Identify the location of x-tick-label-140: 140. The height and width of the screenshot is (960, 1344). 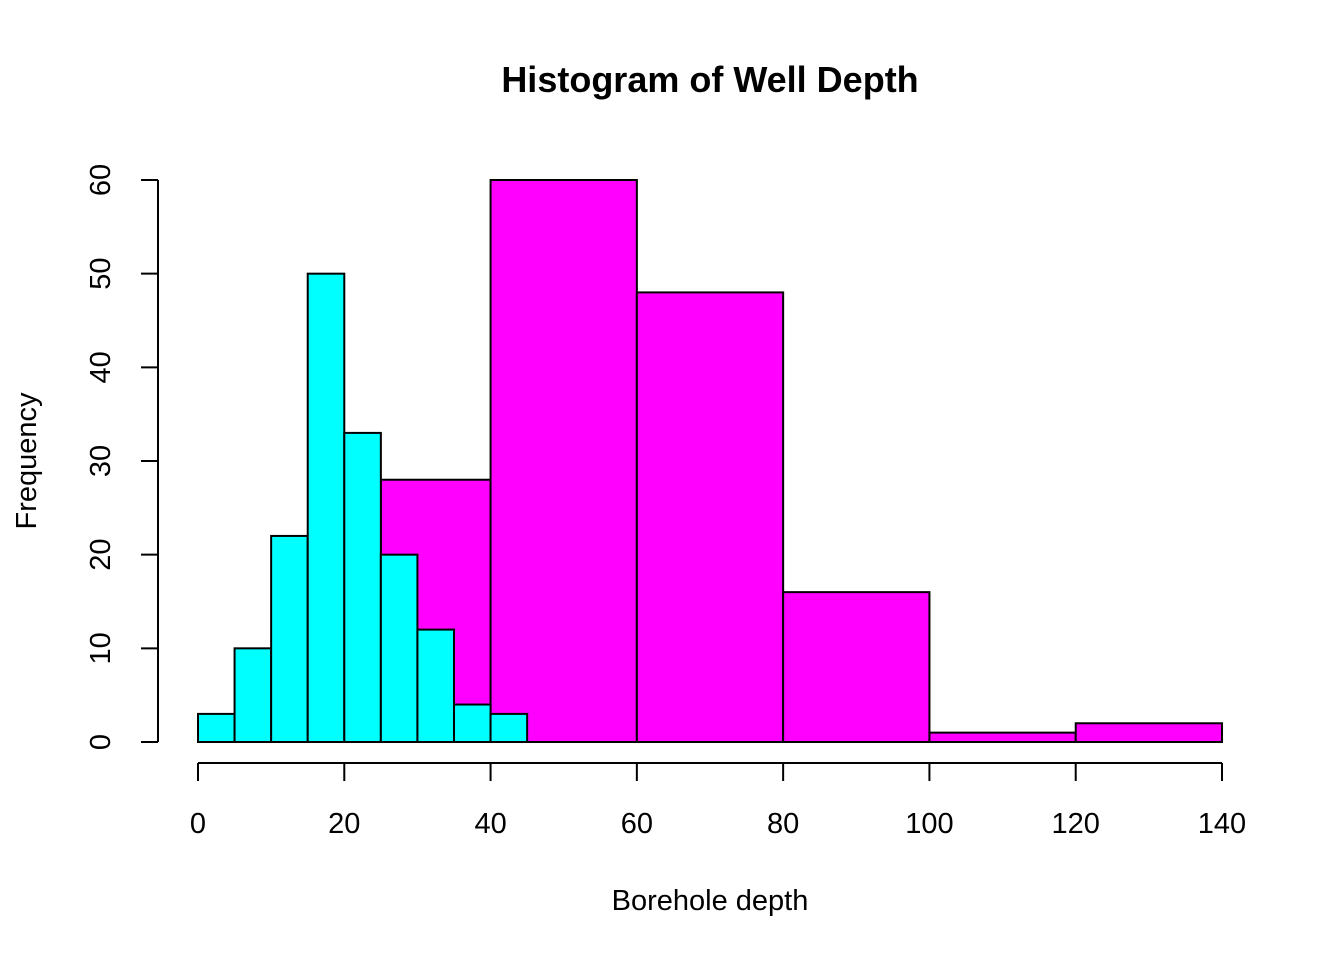
(1222, 824).